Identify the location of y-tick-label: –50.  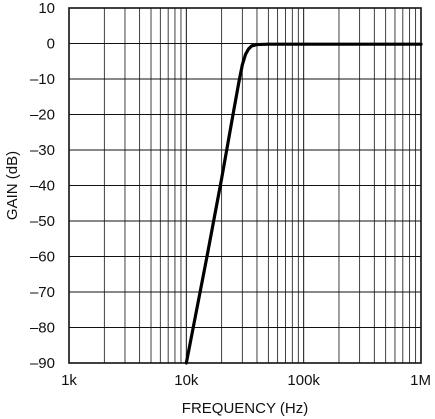
(42, 221).